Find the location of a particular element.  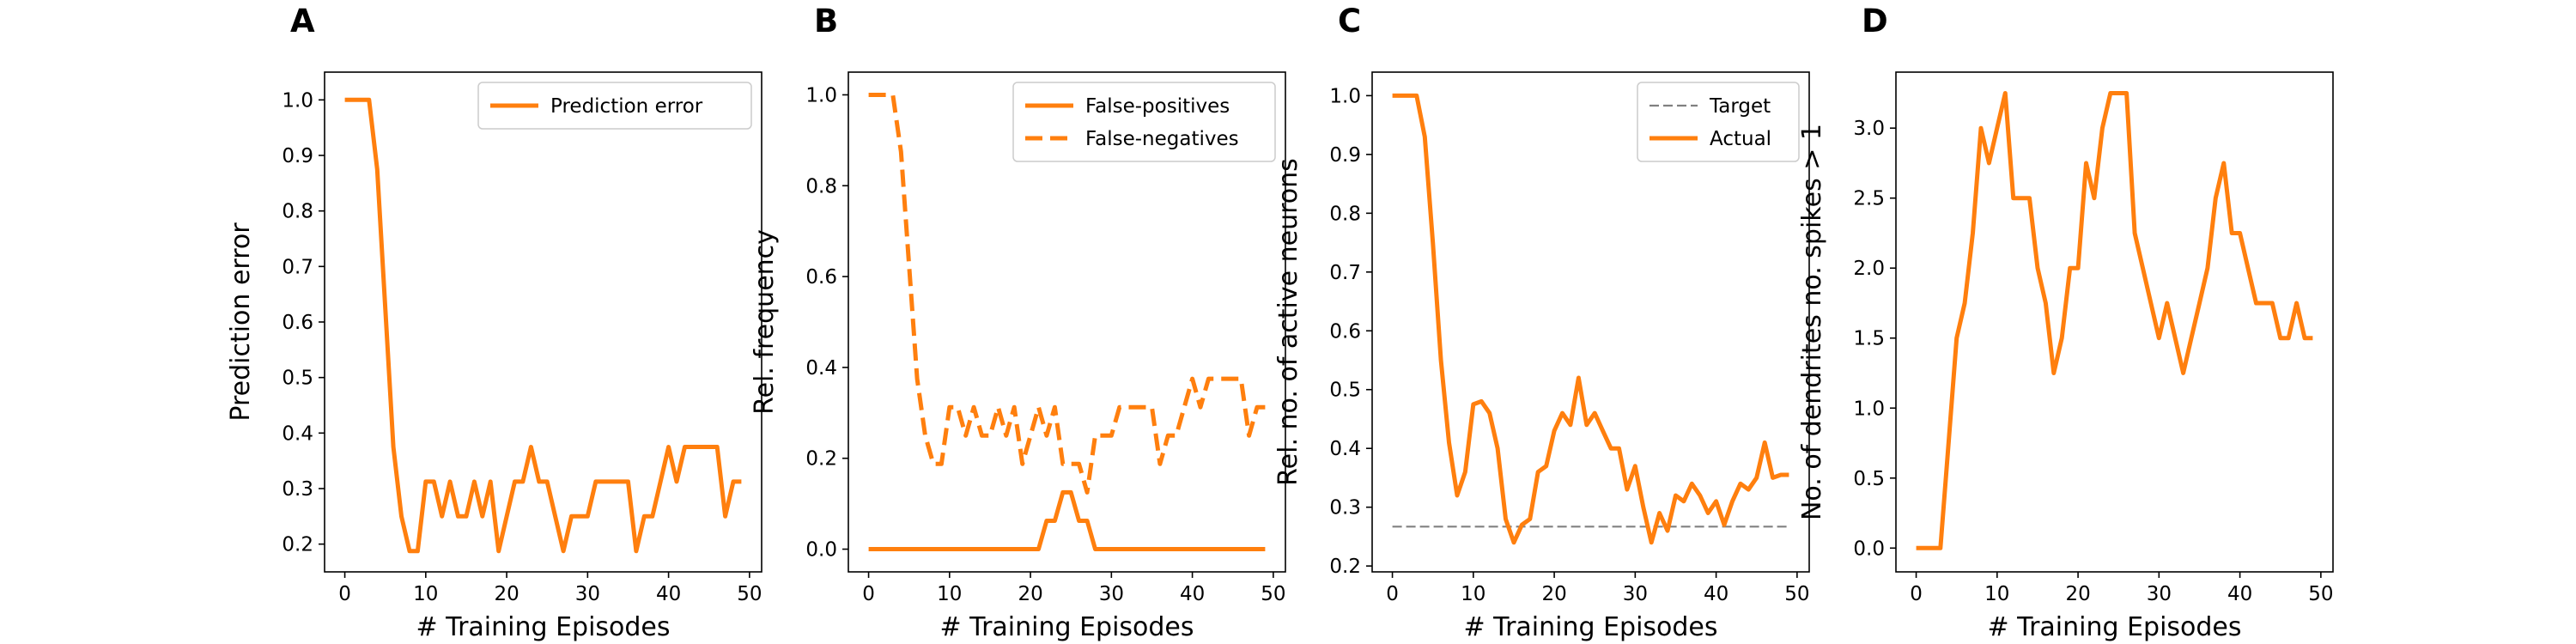

legend-entry-c: Target is located at coordinates (1740, 106).